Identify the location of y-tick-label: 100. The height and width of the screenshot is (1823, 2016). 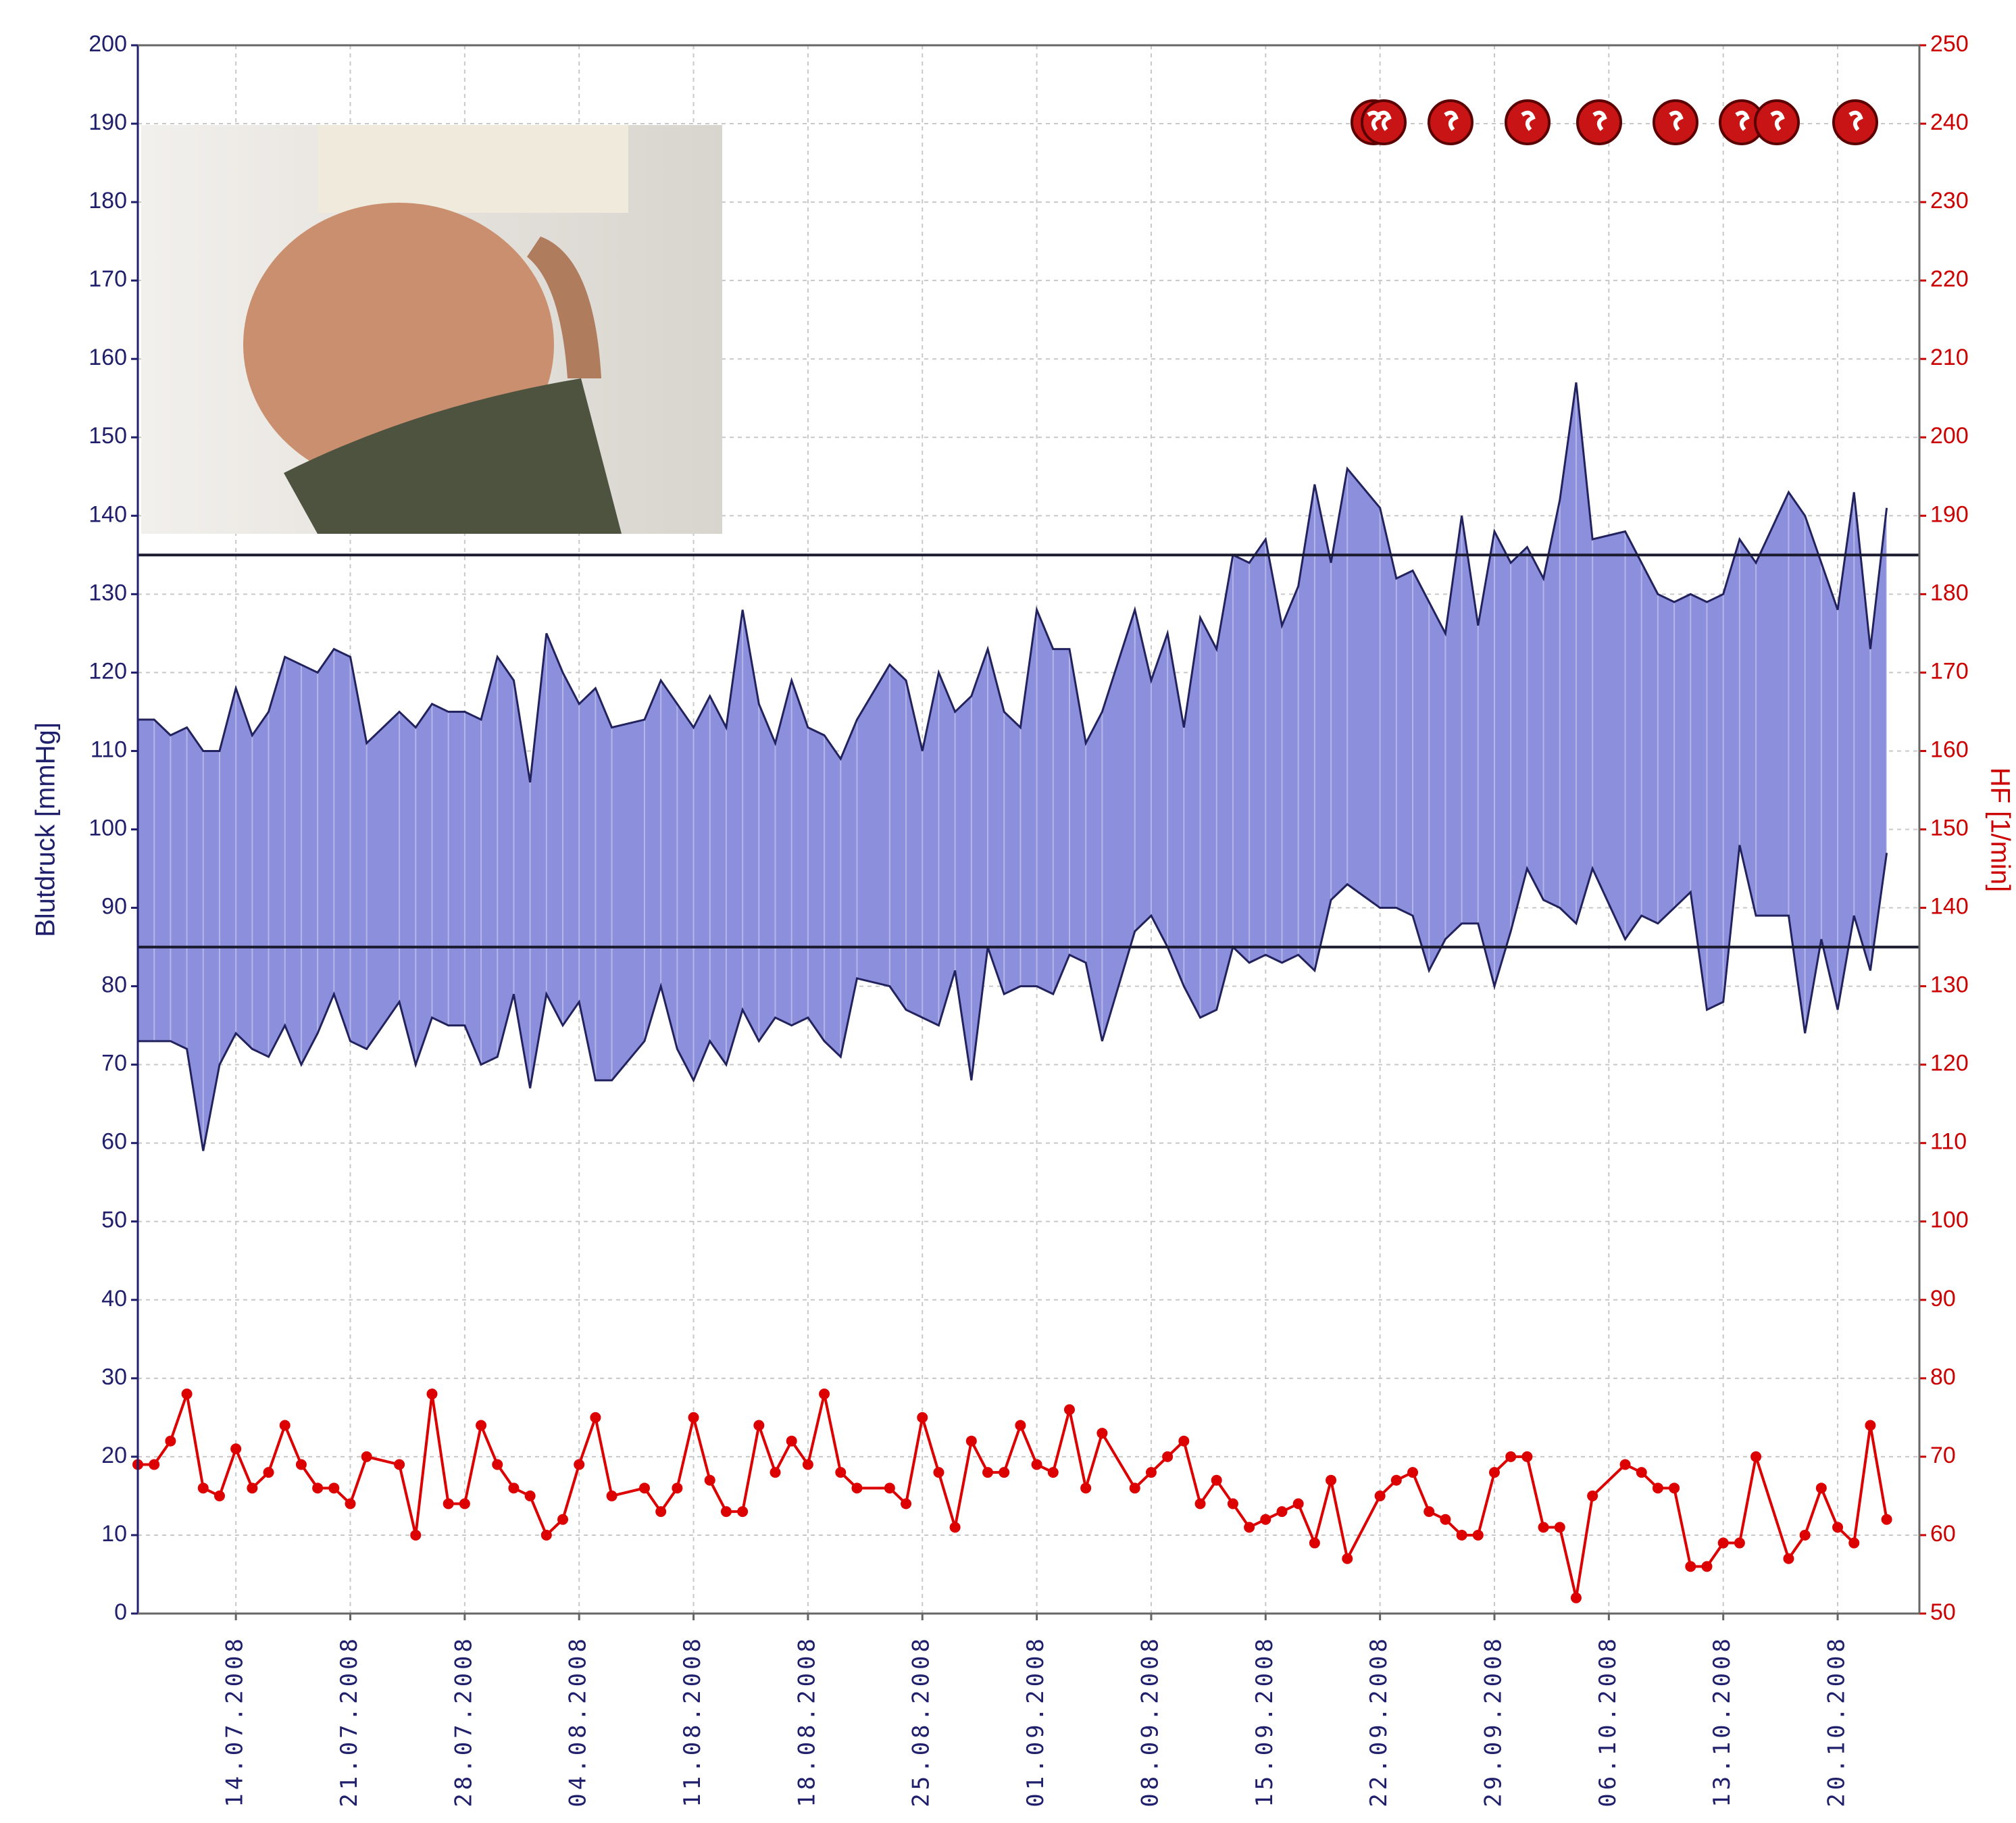
(108, 828).